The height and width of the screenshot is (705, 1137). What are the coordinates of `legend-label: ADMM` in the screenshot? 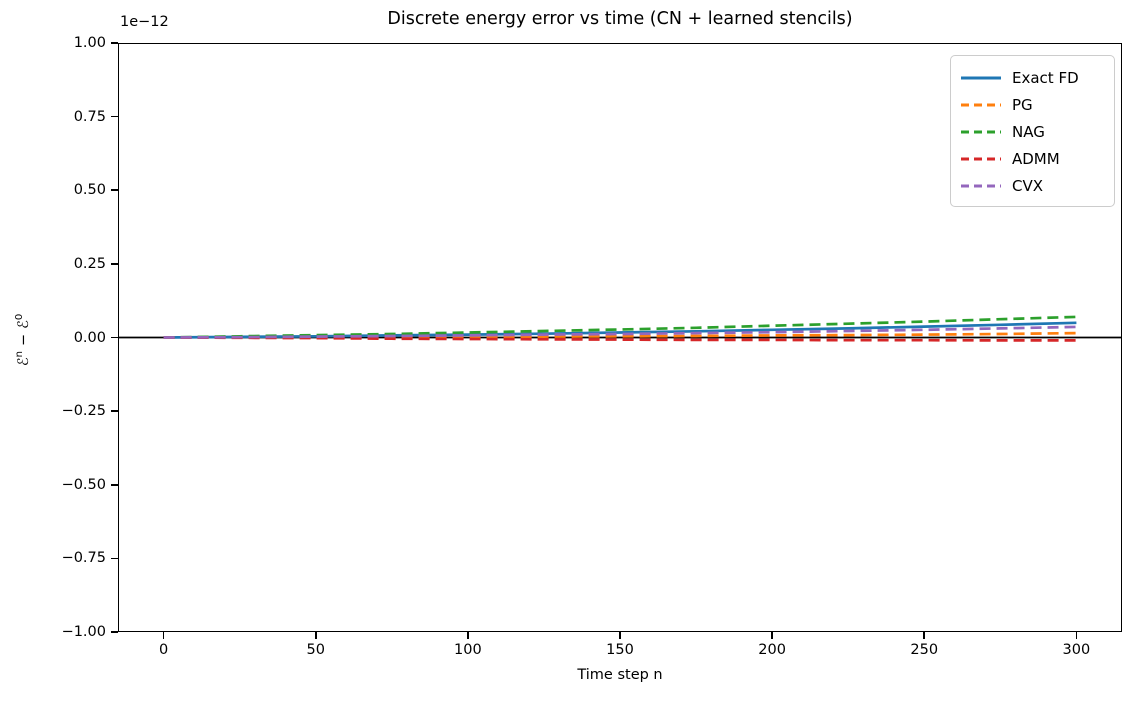 It's located at (1036, 158).